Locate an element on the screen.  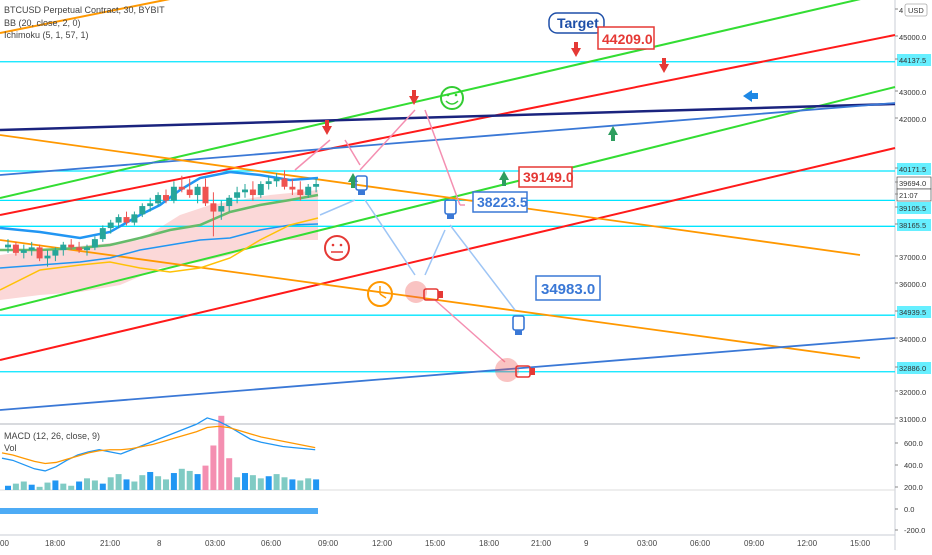
macd-tick-label: 600.0 is located at coordinates (913, 443).